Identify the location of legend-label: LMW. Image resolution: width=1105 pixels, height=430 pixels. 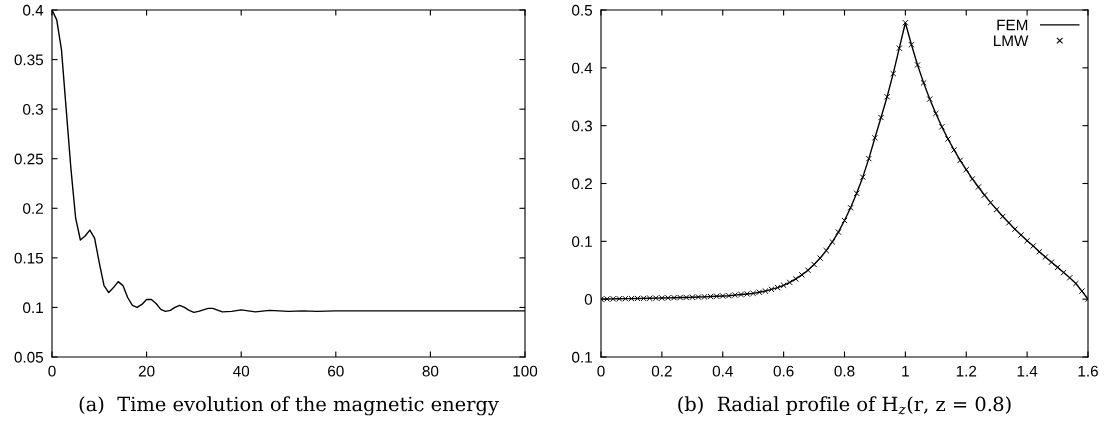
(1011, 41).